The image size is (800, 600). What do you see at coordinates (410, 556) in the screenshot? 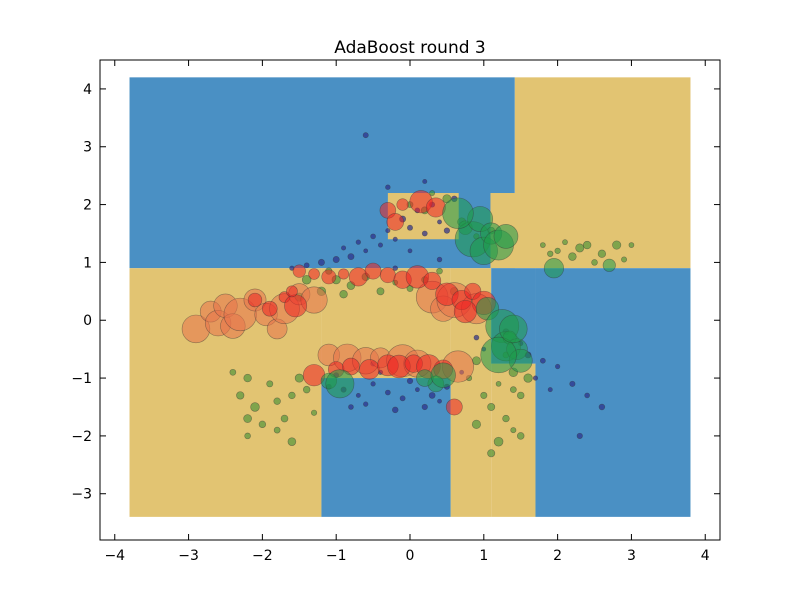
I see `x-tick-label: 0` at bounding box center [410, 556].